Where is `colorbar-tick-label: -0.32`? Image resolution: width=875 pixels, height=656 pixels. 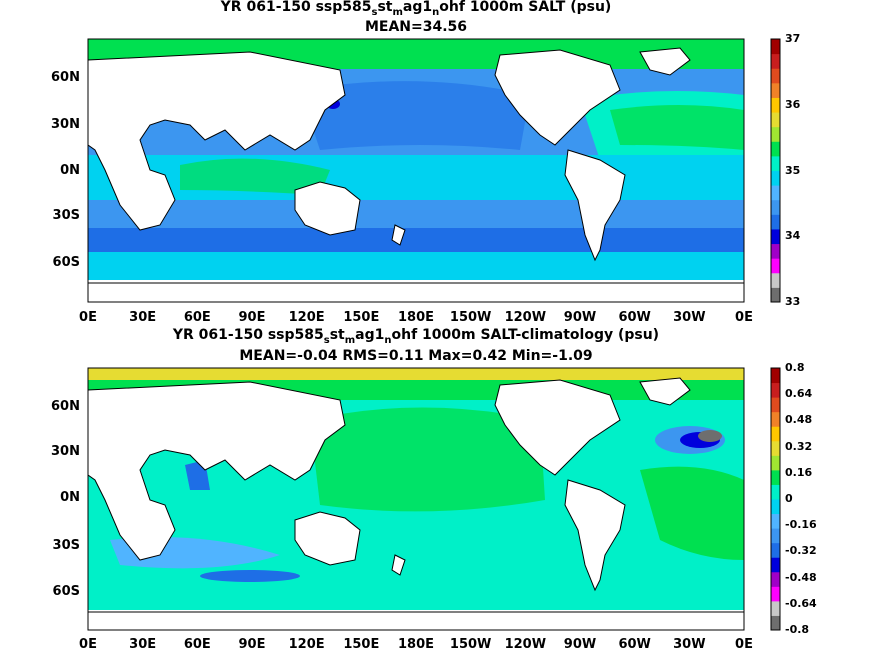 colorbar-tick-label: -0.32 is located at coordinates (801, 551).